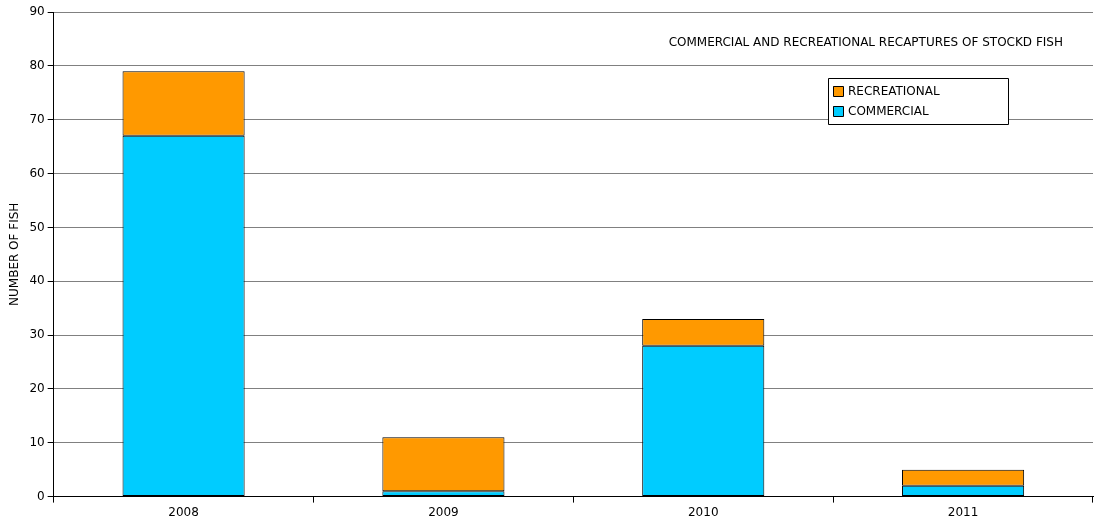 The height and width of the screenshot is (527, 1103). Describe the element at coordinates (37, 118) in the screenshot. I see `y-tick-label: 70` at that location.